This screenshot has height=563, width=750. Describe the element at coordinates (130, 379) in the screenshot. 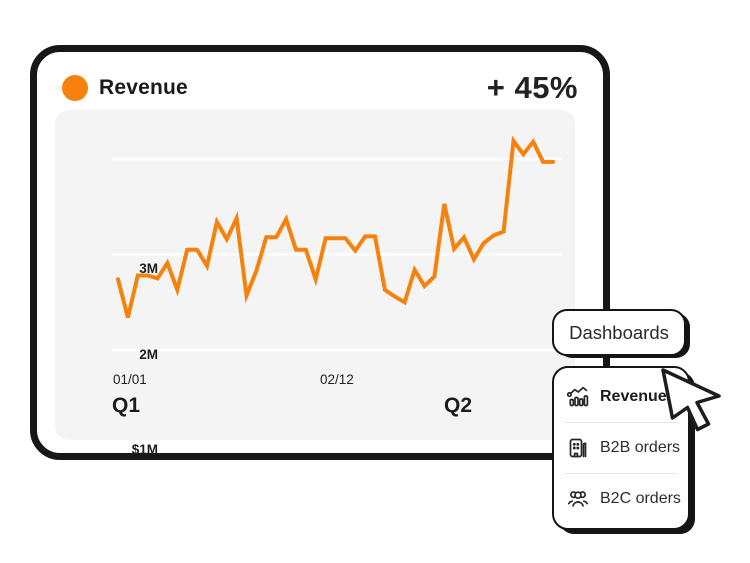

I see `x-tick-0101: 01/01` at that location.